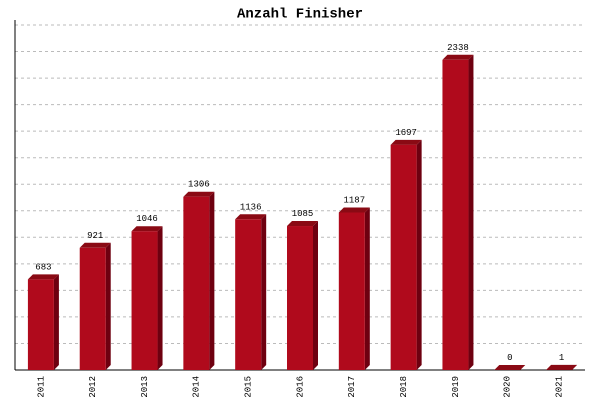  Describe the element at coordinates (509, 358) in the screenshot. I see `value-label: 0` at that location.